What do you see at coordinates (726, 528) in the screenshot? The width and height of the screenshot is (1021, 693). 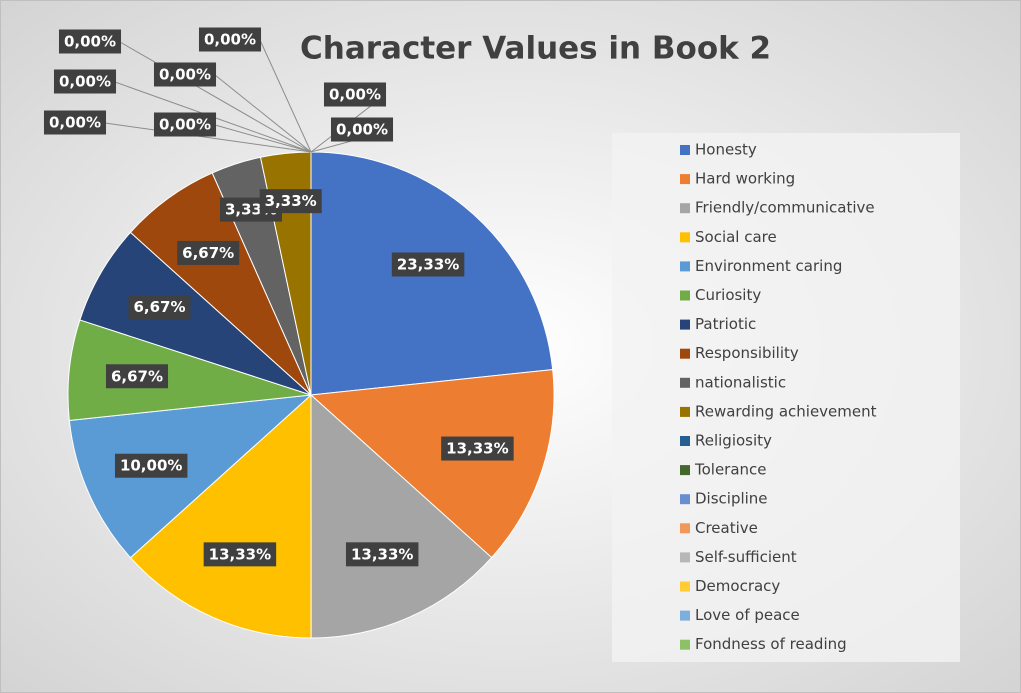 I see `legend-label: Creative` at bounding box center [726, 528].